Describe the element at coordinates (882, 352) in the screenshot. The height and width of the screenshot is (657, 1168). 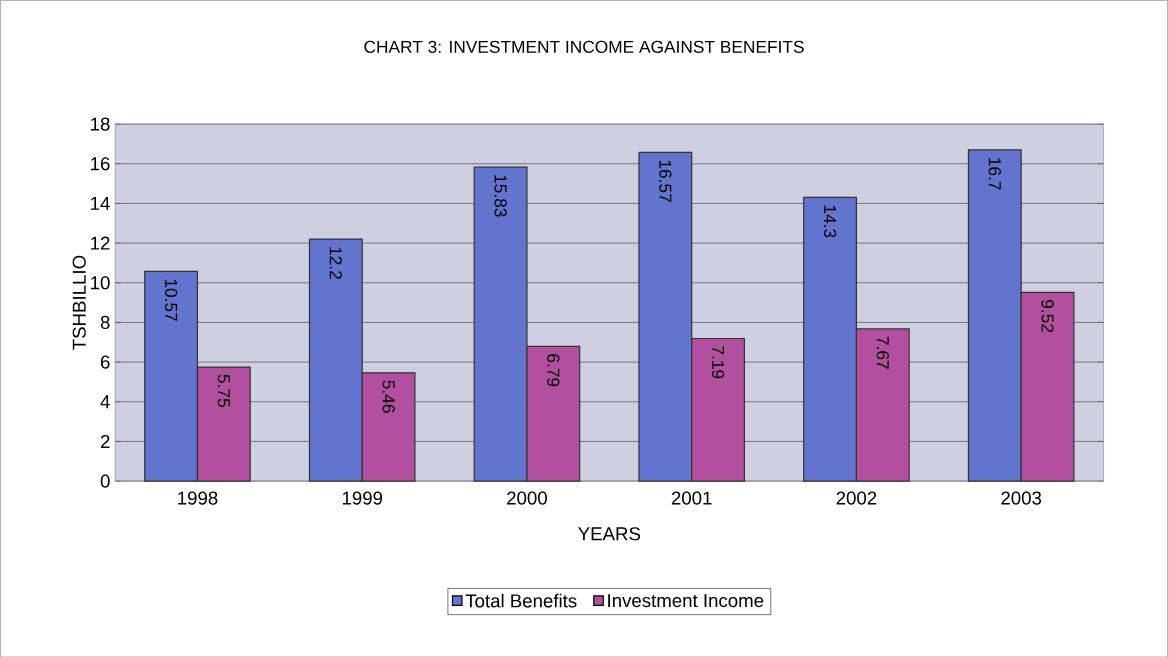
I see `data-label: 7.67` at that location.